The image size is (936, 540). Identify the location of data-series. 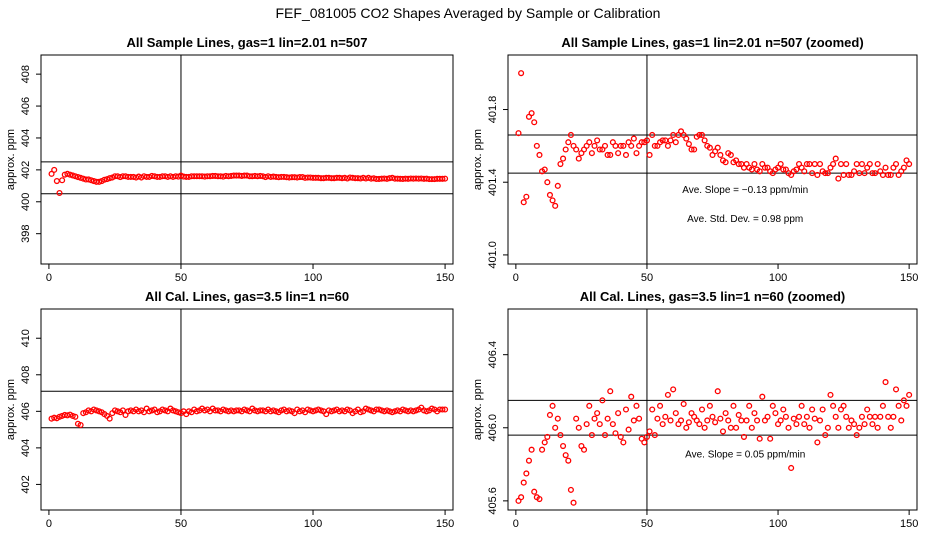
(248, 181).